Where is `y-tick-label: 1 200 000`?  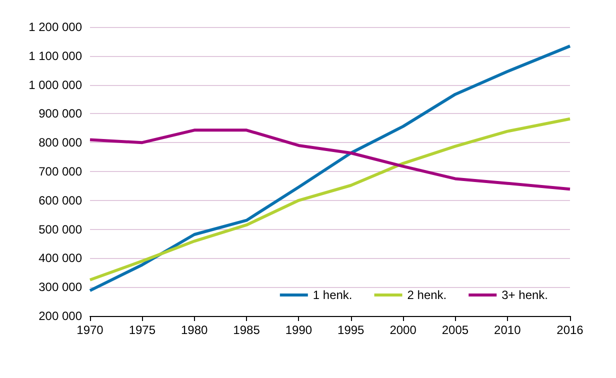 y-tick-label: 1 200 000 is located at coordinates (55, 27).